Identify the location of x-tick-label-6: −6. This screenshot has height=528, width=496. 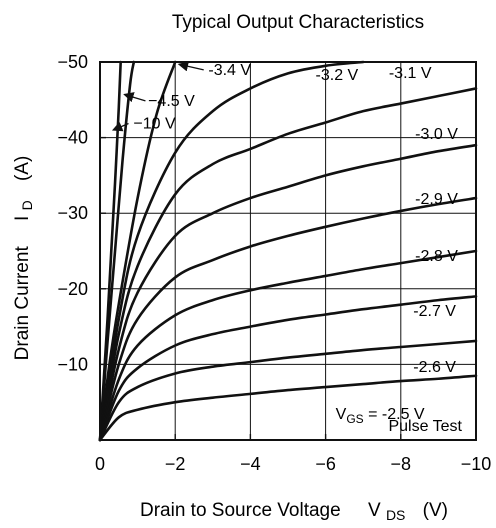
(325, 464).